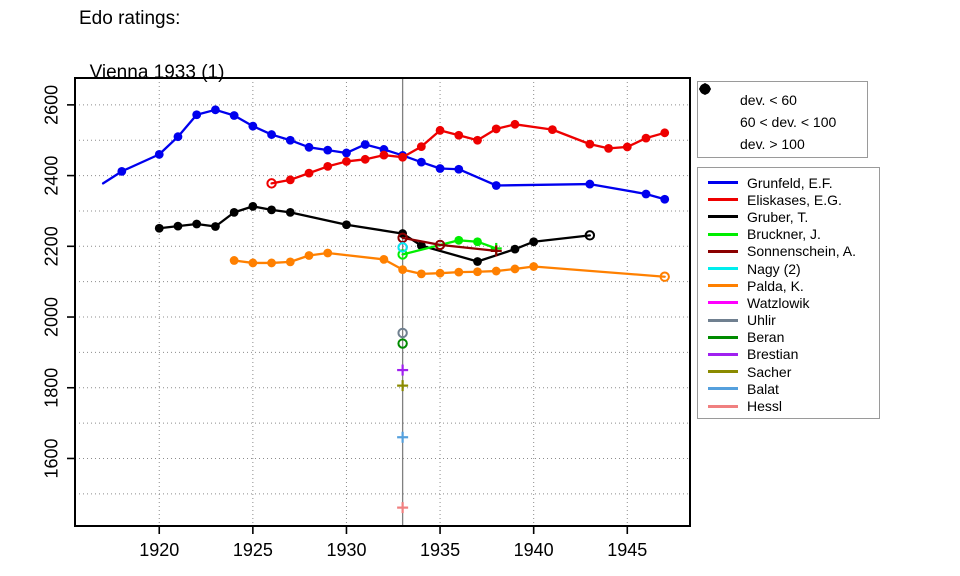  I want to click on marker-legend: dev. < 60 60 < dev. < 100 dev. > 100, so click(782, 119).